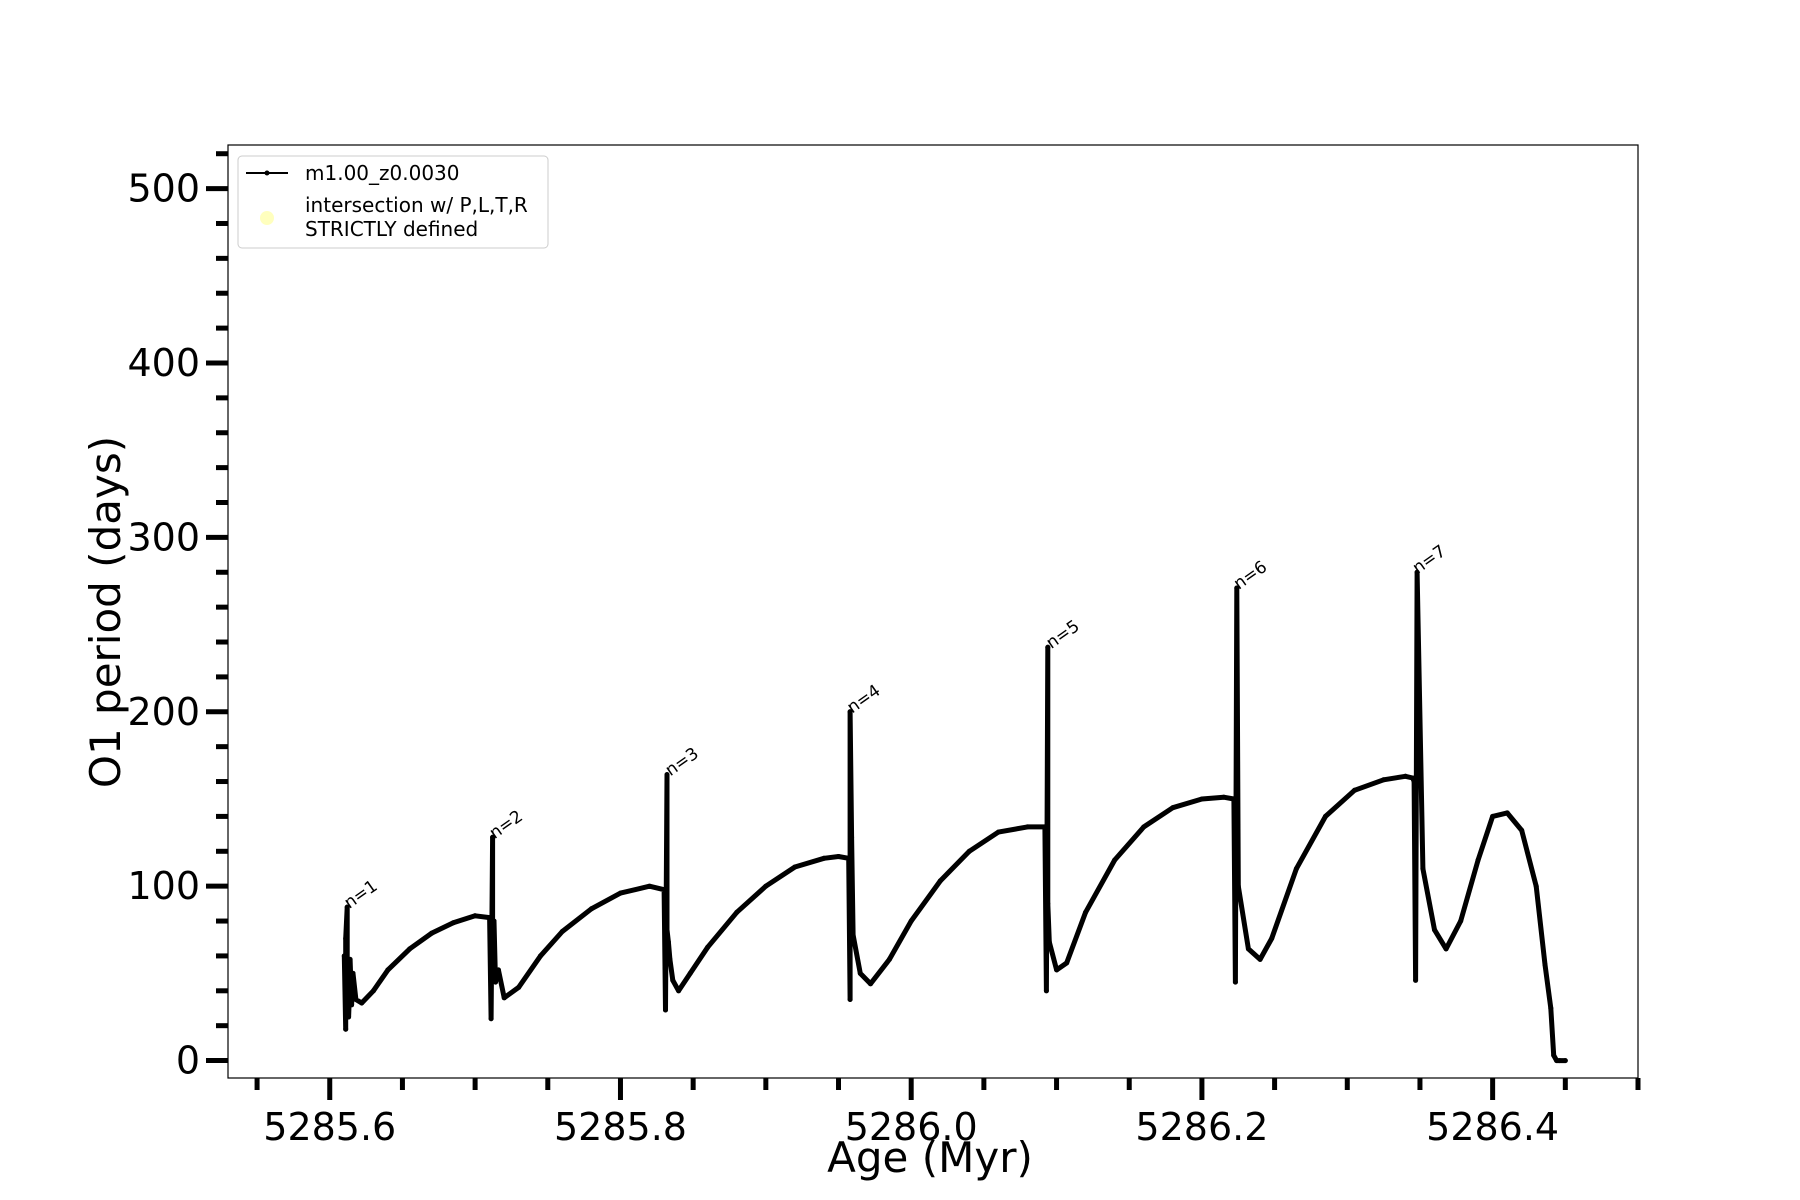 The height and width of the screenshot is (1200, 1800). I want to click on y-tick-label: 500, so click(163, 189).